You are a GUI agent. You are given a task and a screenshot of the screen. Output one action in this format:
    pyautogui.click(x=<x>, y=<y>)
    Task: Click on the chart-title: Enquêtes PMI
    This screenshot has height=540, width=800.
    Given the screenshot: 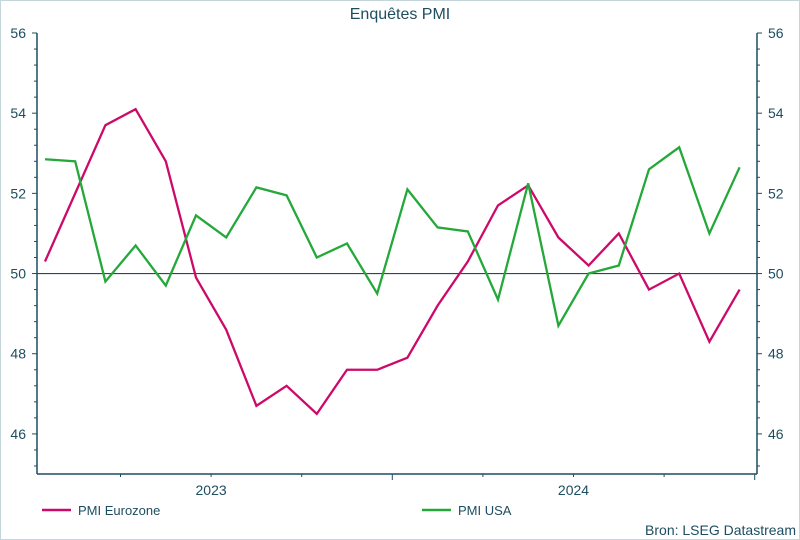 What is the action you would take?
    pyautogui.click(x=400, y=14)
    